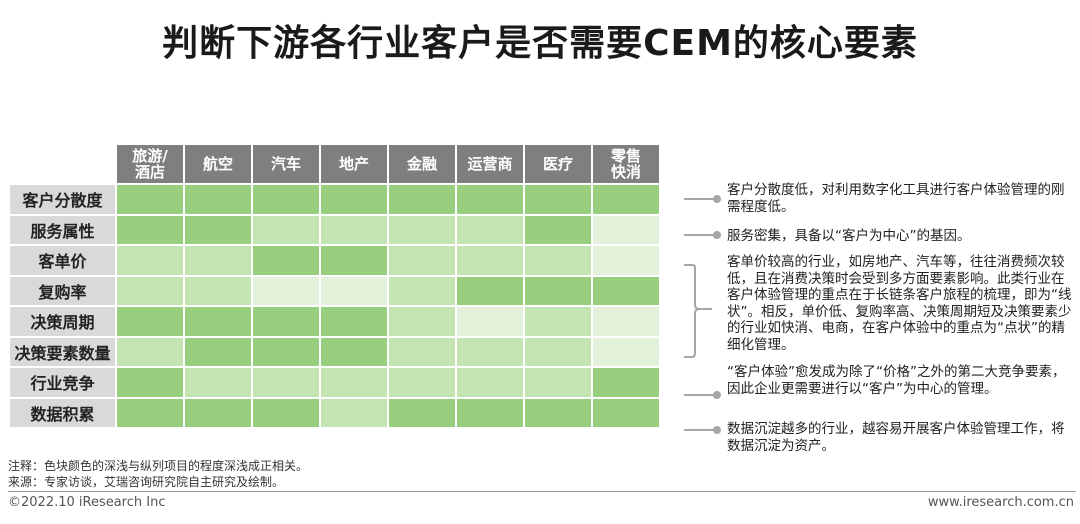 The height and width of the screenshot is (524, 1080). Describe the element at coordinates (150, 164) in the screenshot. I see `col-header: 旅游/酒店` at that location.